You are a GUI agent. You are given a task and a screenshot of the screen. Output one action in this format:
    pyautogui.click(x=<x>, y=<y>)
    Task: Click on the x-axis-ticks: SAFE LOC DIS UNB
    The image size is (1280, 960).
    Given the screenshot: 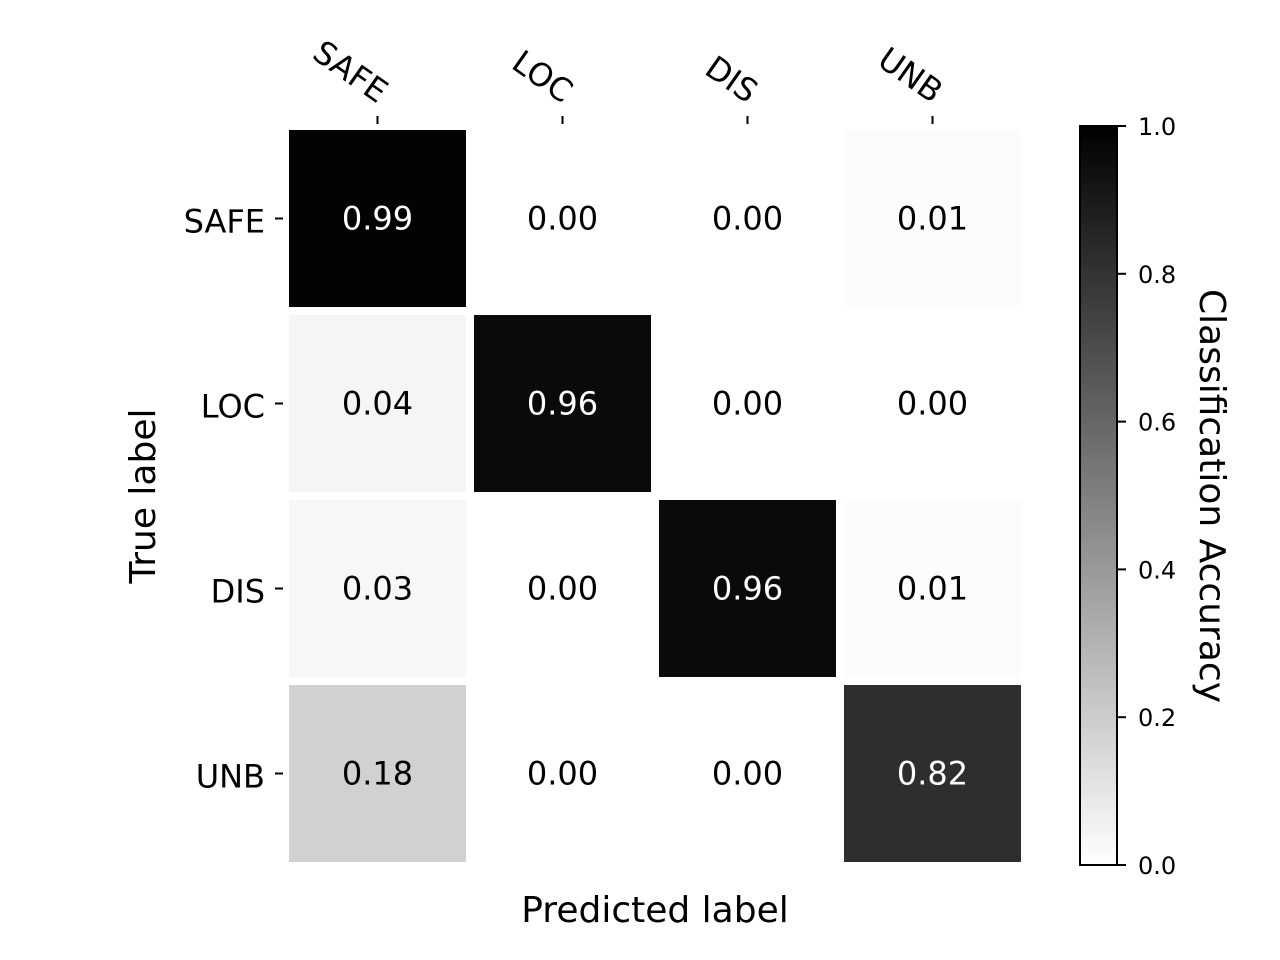 What is the action you would take?
    pyautogui.click(x=628, y=78)
    